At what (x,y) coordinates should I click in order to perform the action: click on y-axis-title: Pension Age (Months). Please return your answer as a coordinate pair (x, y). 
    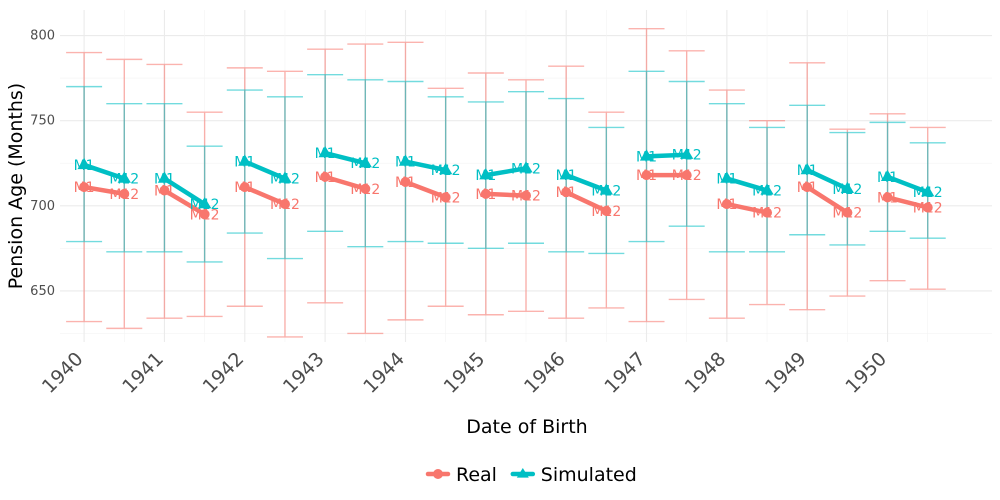
    Looking at the image, I should click on (16, 186).